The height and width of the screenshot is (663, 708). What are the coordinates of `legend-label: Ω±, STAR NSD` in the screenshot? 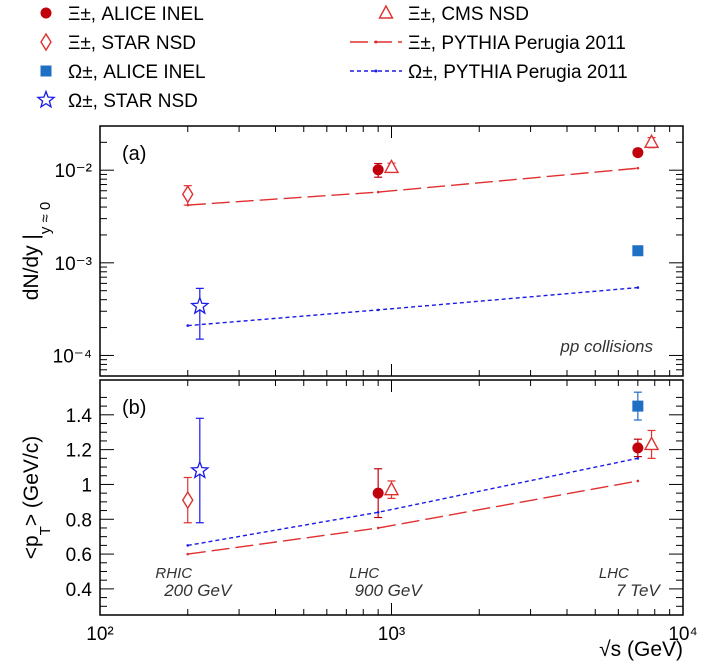 It's located at (133, 101).